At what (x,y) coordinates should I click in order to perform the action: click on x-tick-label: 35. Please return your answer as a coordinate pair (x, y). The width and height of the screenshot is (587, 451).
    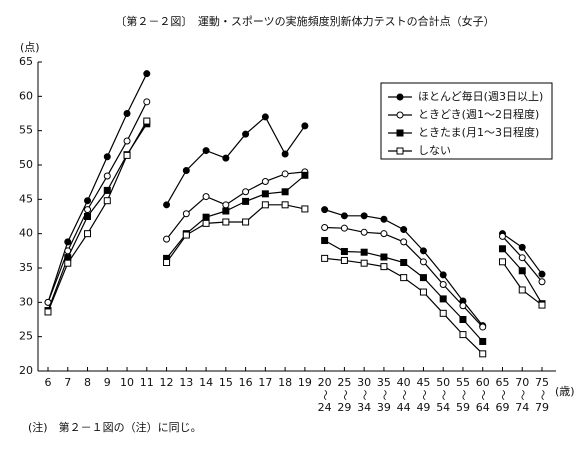
    Looking at the image, I should click on (384, 382).